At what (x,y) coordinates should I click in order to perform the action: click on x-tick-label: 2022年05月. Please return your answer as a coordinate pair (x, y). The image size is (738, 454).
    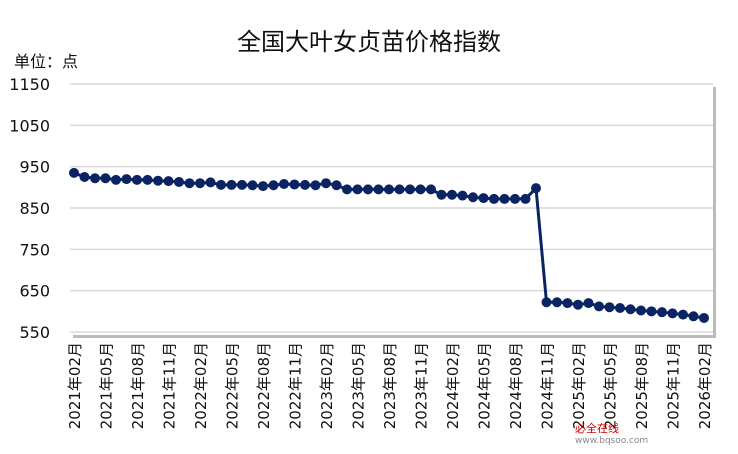
    Looking at the image, I should click on (233, 385).